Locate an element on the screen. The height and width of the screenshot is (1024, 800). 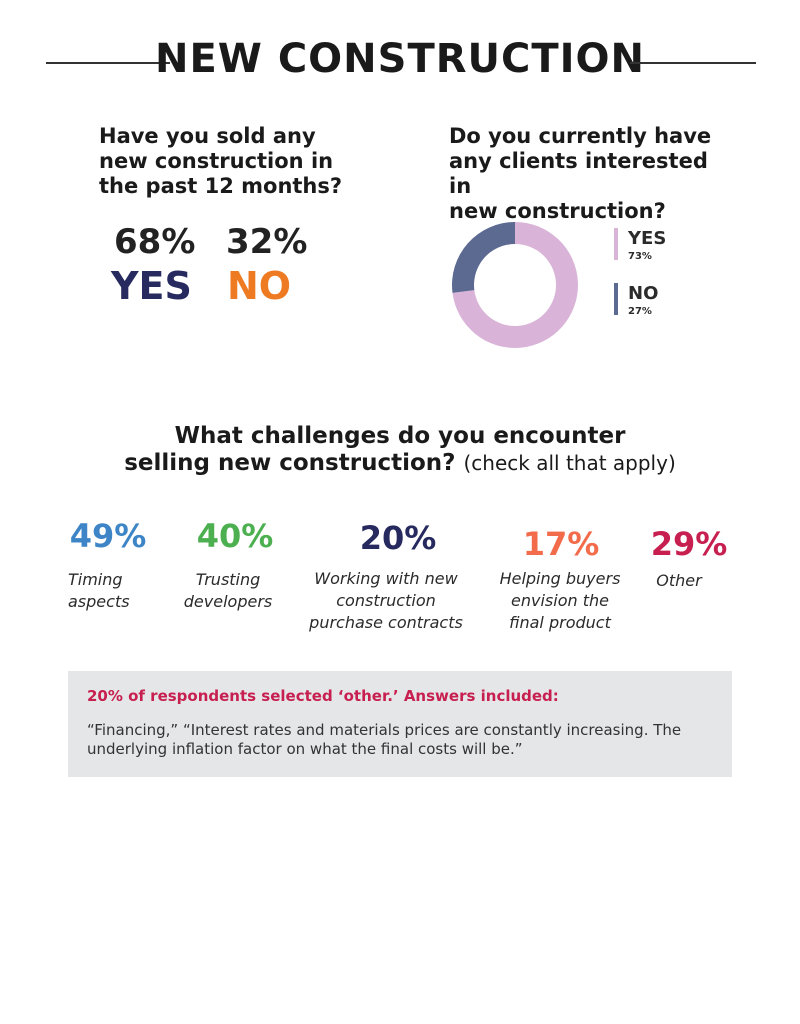
challenge-label: Timing aspects is located at coordinates (111, 591).